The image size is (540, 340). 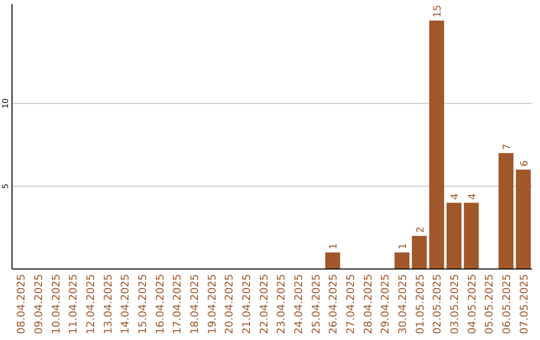 What do you see at coordinates (247, 304) in the screenshot?
I see `x-tick-label: 21.04.2025` at bounding box center [247, 304].